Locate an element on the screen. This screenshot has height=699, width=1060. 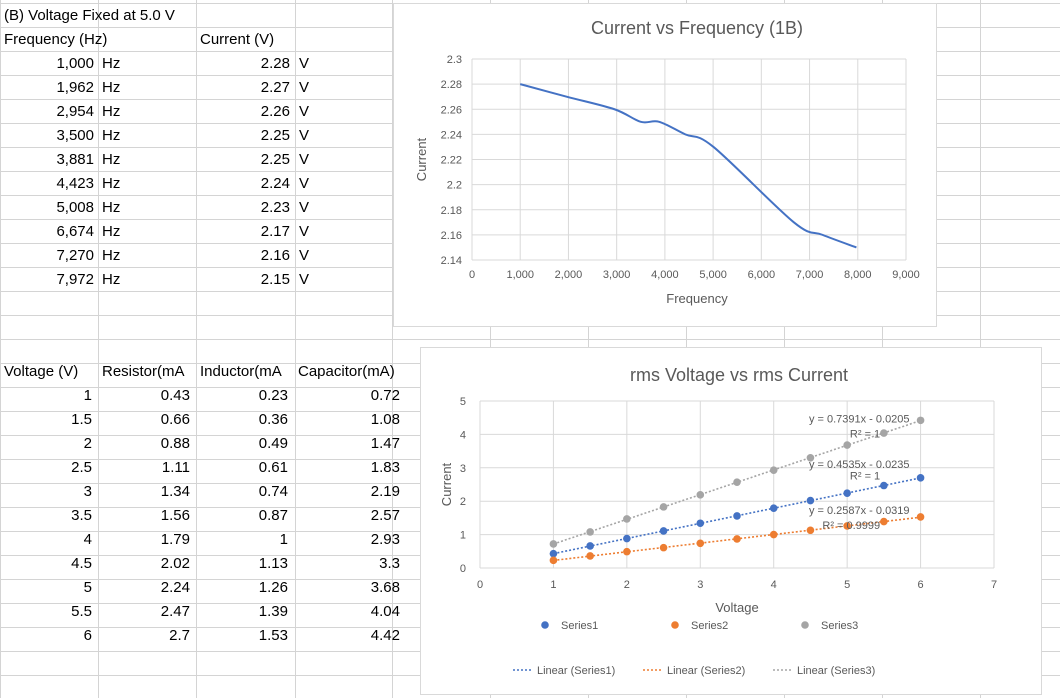
table2-value-cell: 1.5 is located at coordinates (81, 419).